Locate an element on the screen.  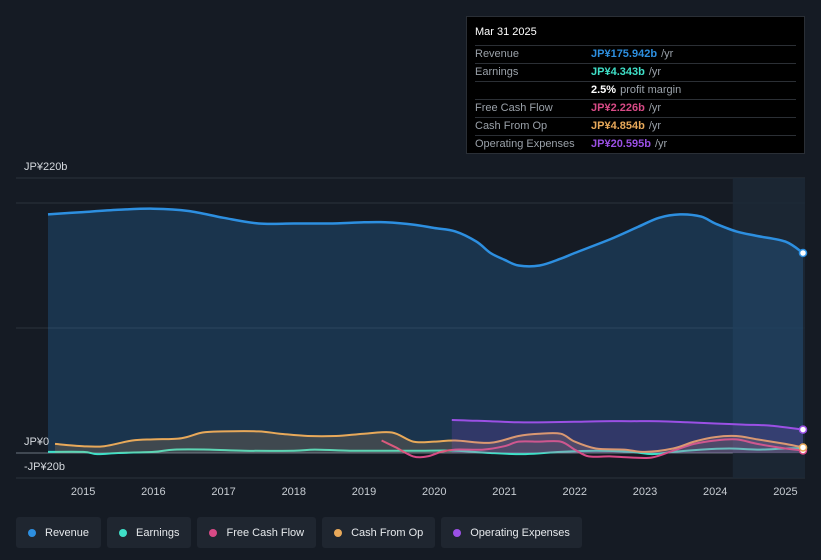
legend-item-label: Free Cash Flow is located at coordinates (265, 532).